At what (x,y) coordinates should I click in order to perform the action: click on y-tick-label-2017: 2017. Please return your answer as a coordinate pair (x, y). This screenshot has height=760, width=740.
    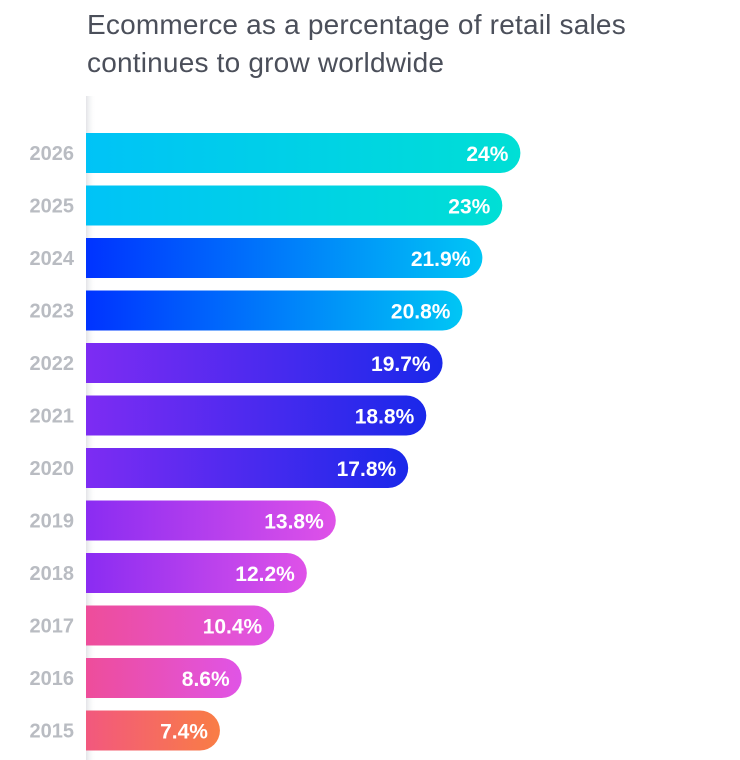
    Looking at the image, I should click on (52, 627).